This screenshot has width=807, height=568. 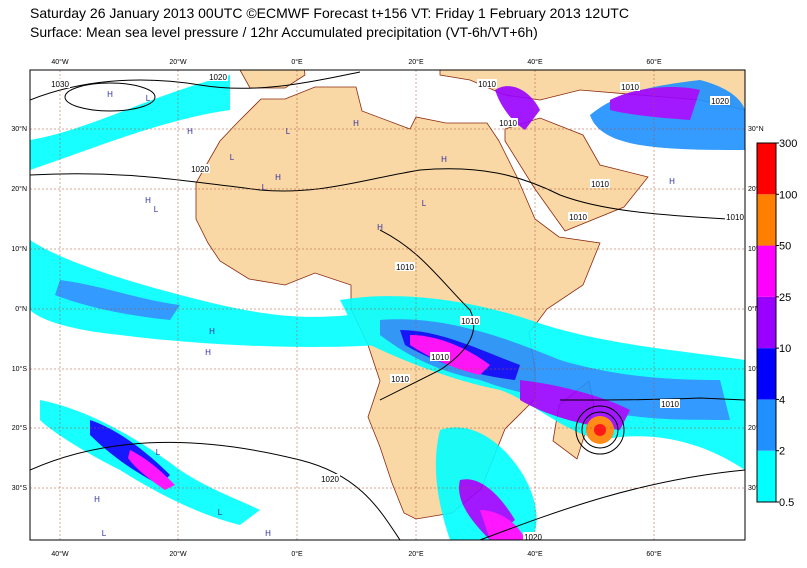 What do you see at coordinates (19, 189) in the screenshot?
I see `lat-label: 20°N` at bounding box center [19, 189].